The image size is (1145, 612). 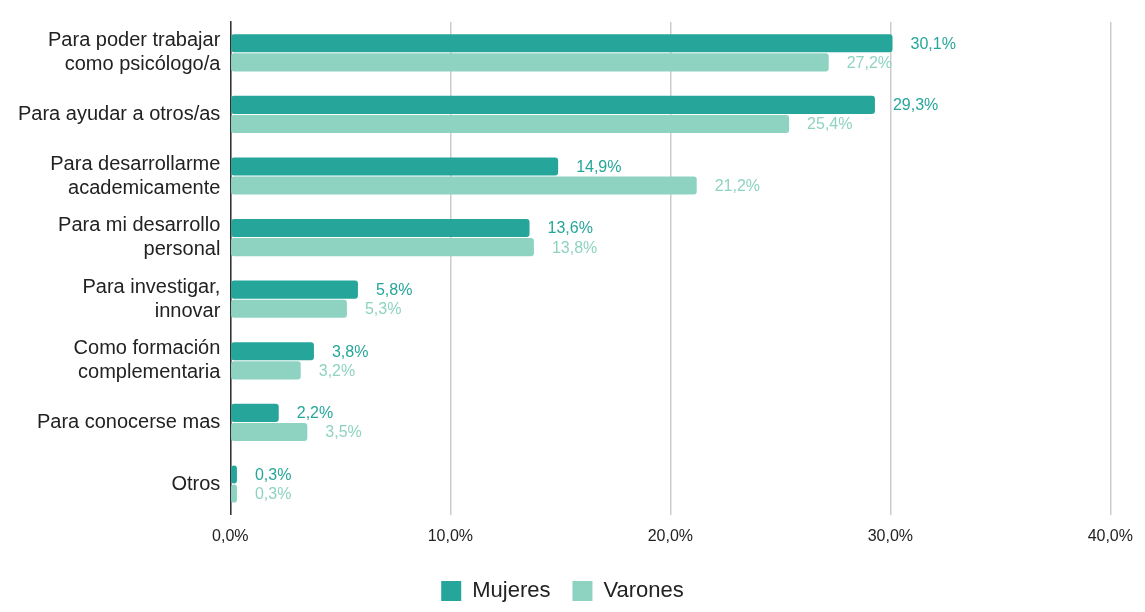 What do you see at coordinates (394, 290) in the screenshot?
I see `data-label: 5,8%` at bounding box center [394, 290].